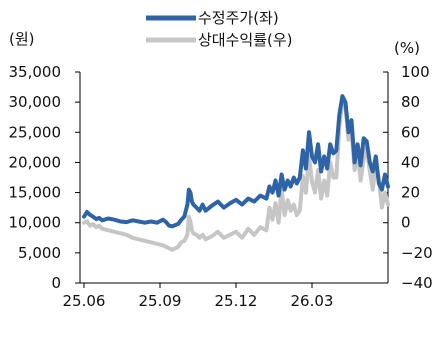 The width and height of the screenshot is (436, 341). What do you see at coordinates (410, 102) in the screenshot?
I see `right-tick-label: 80` at bounding box center [410, 102].